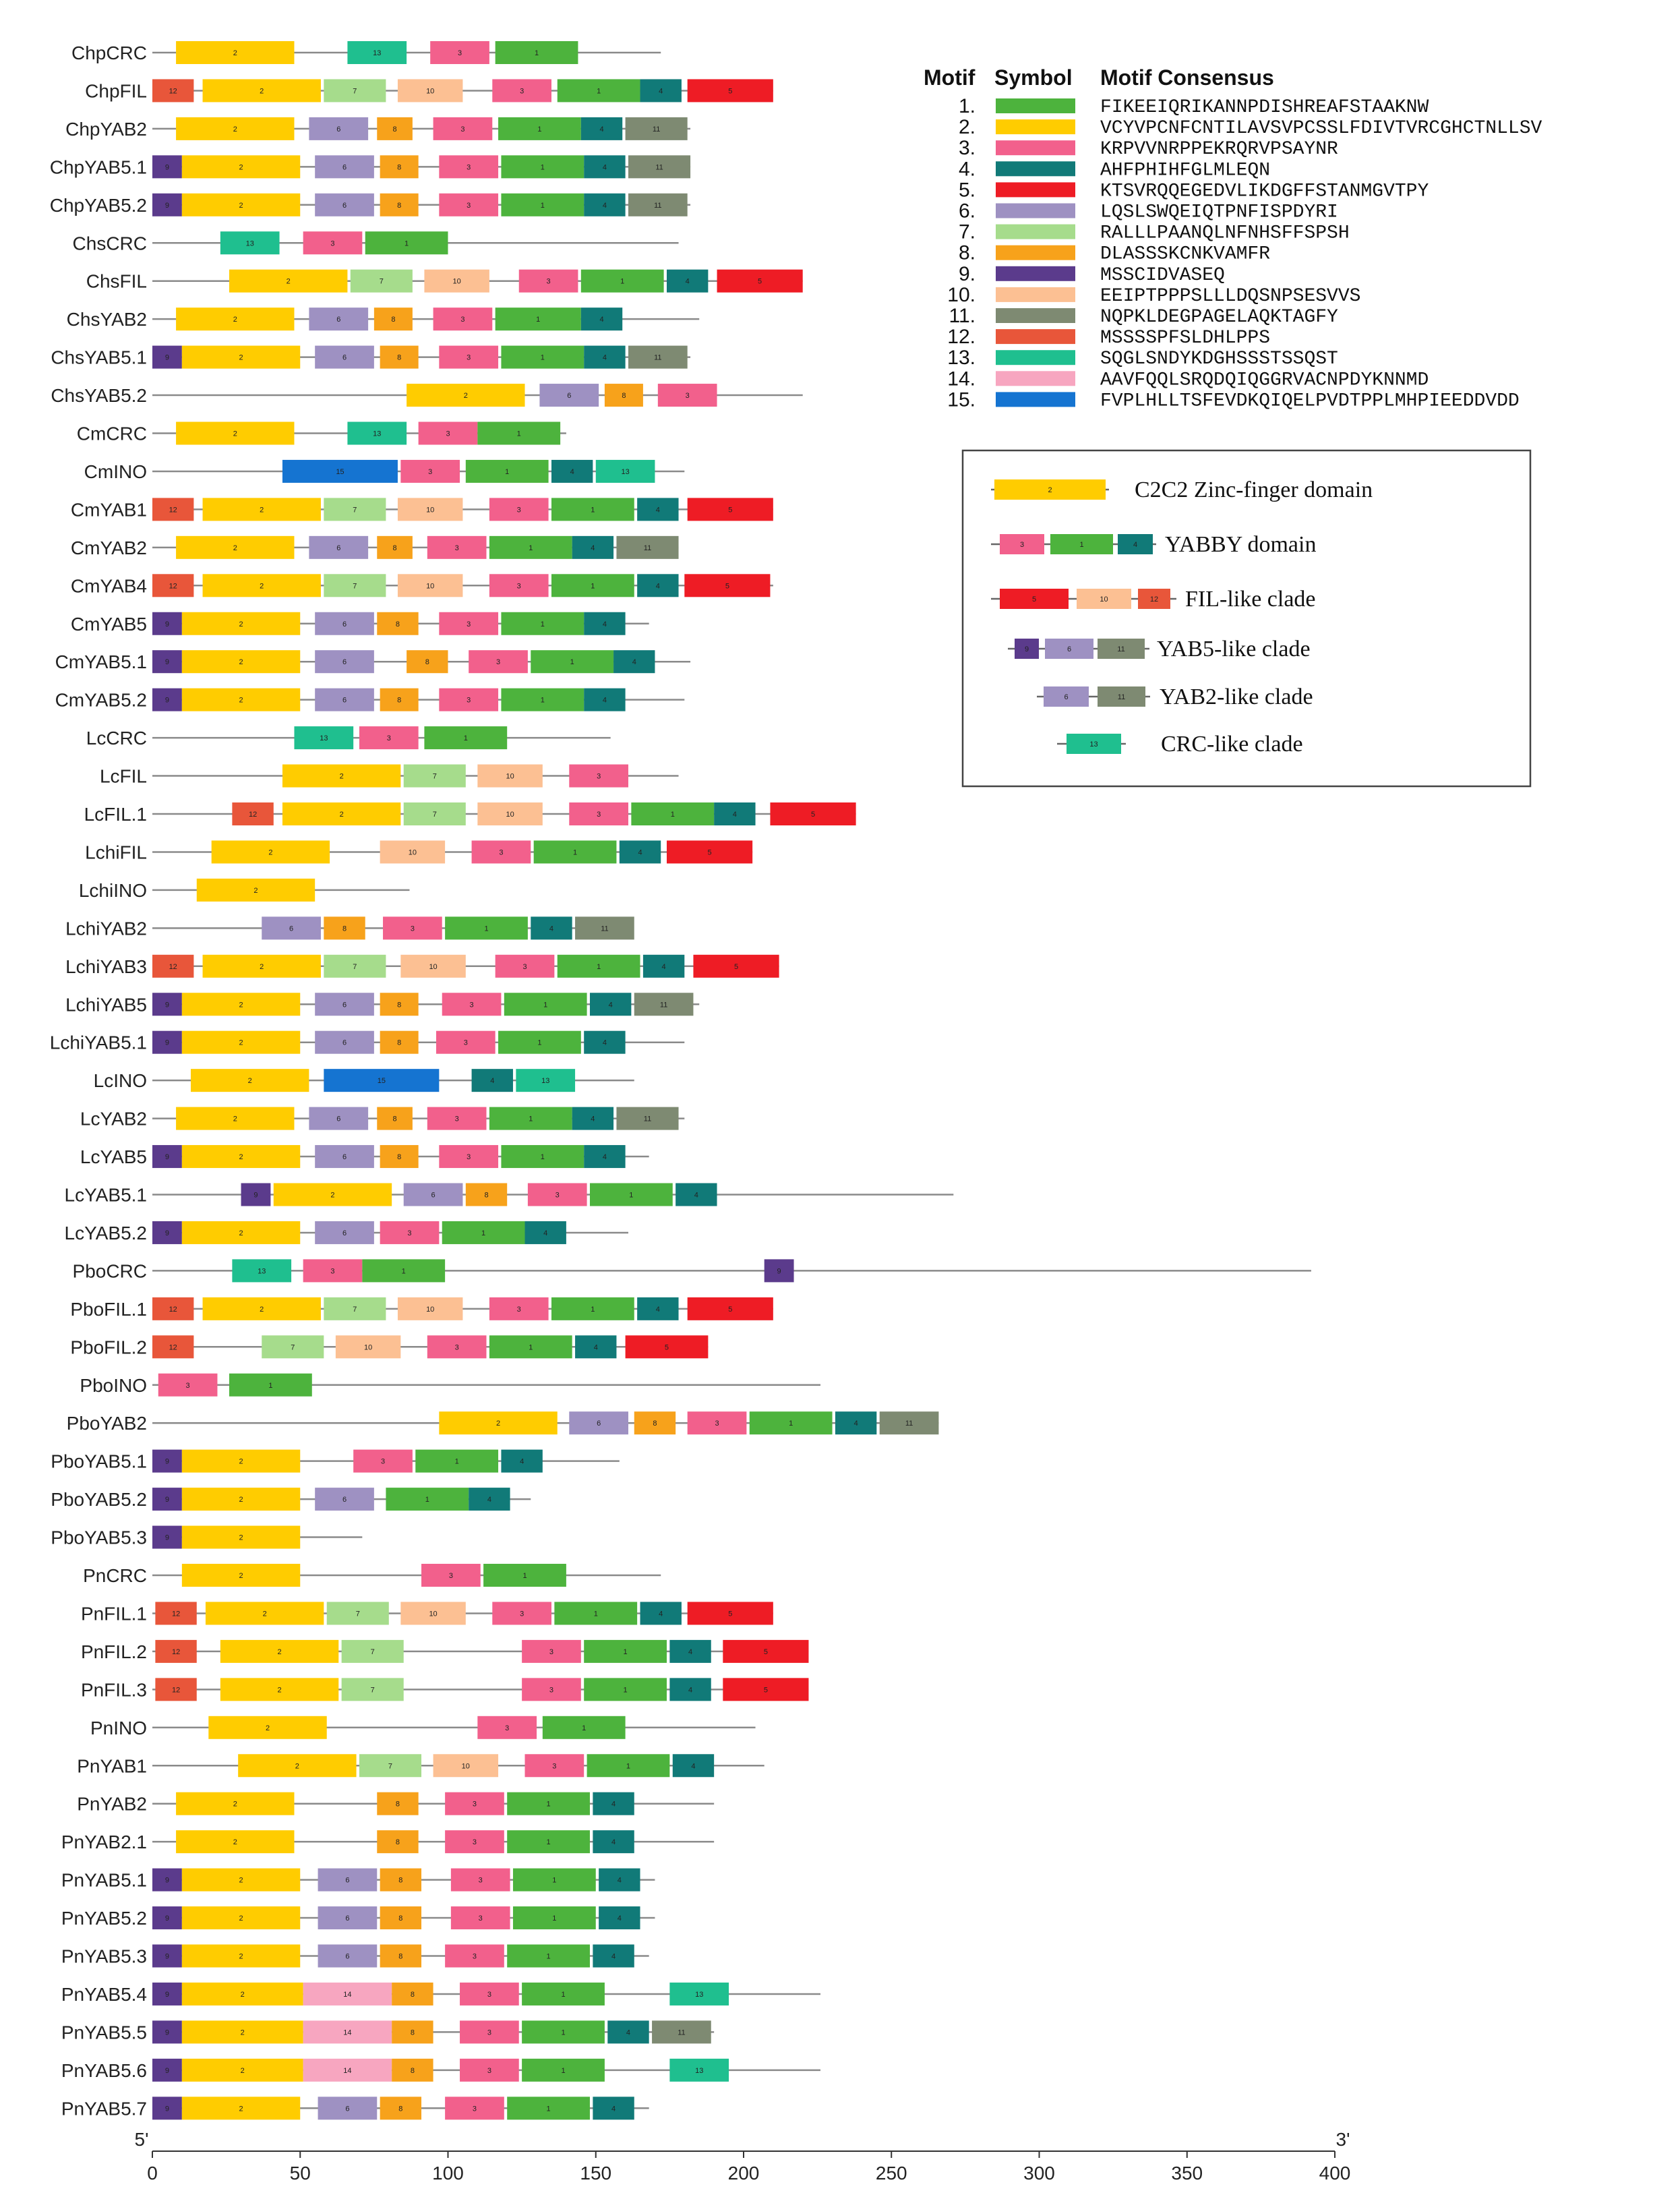 The width and height of the screenshot is (1680, 2195). I want to click on gene-track: ChpYAB5.1 9 2 6 8 3 1 4 11, so click(370, 167).